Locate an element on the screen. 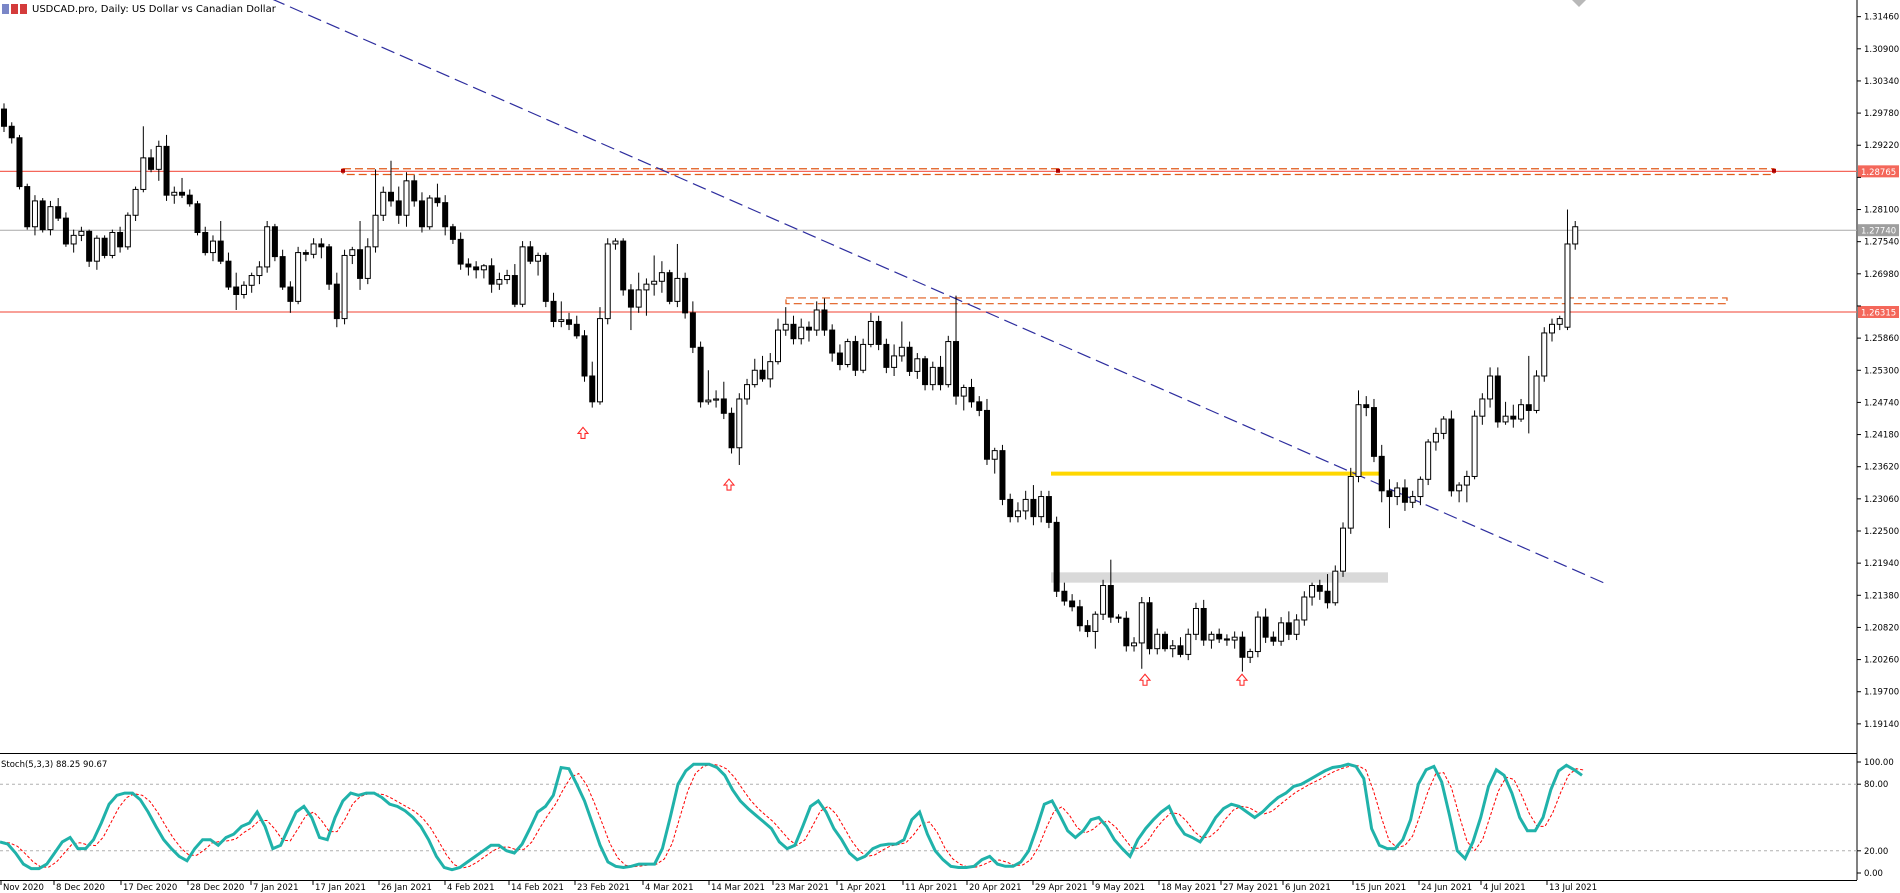 The image size is (1900, 893). level-price-label-1: 1.26315 is located at coordinates (1878, 313).